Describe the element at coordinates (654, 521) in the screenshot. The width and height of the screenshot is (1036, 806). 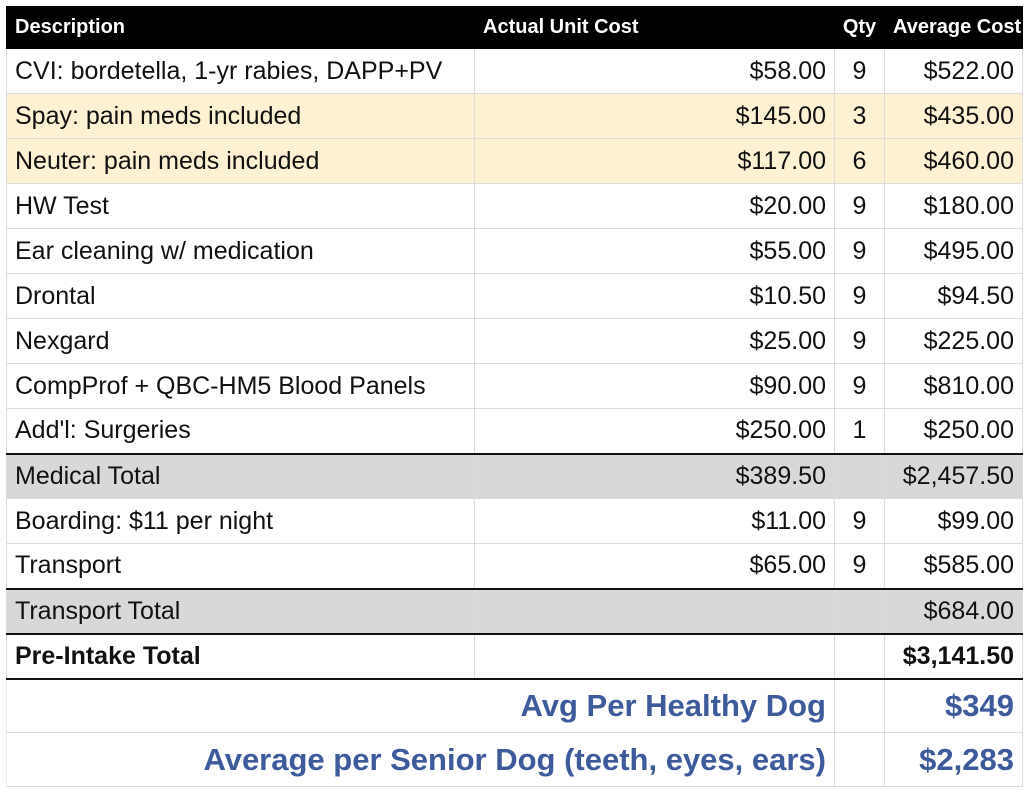
I see `unit-cost-cell: $11.00` at that location.